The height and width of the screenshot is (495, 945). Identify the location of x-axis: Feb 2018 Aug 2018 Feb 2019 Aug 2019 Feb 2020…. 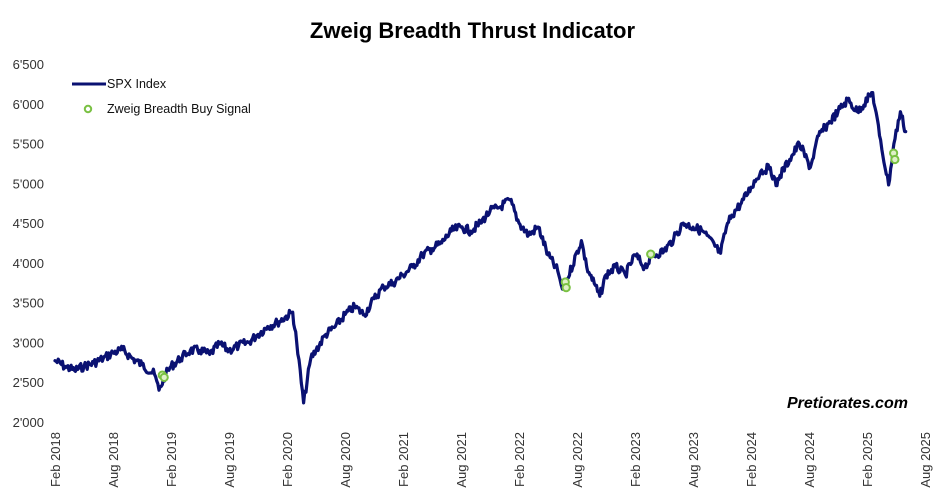
(490, 460).